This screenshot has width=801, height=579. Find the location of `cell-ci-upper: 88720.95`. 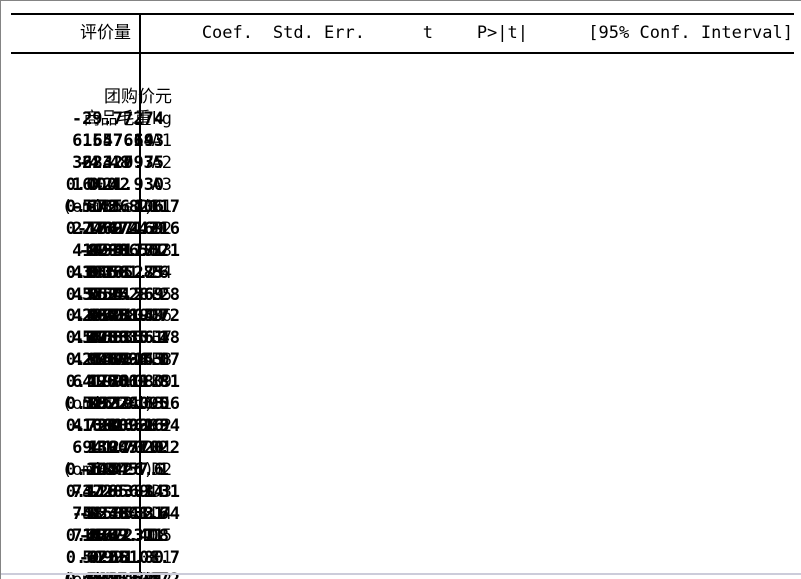

cell-ci-upper: 88720.95 is located at coordinates (128, 404).